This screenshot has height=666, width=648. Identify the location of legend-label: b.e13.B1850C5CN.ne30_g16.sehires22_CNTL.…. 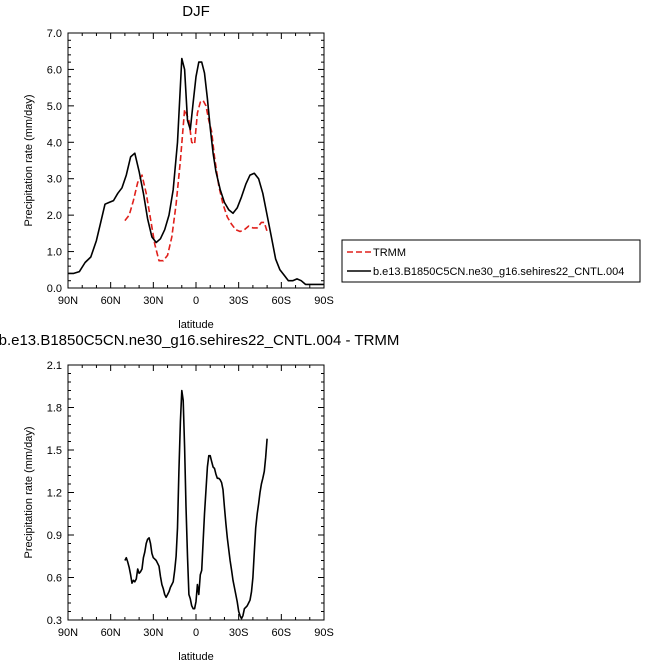
(498, 272).